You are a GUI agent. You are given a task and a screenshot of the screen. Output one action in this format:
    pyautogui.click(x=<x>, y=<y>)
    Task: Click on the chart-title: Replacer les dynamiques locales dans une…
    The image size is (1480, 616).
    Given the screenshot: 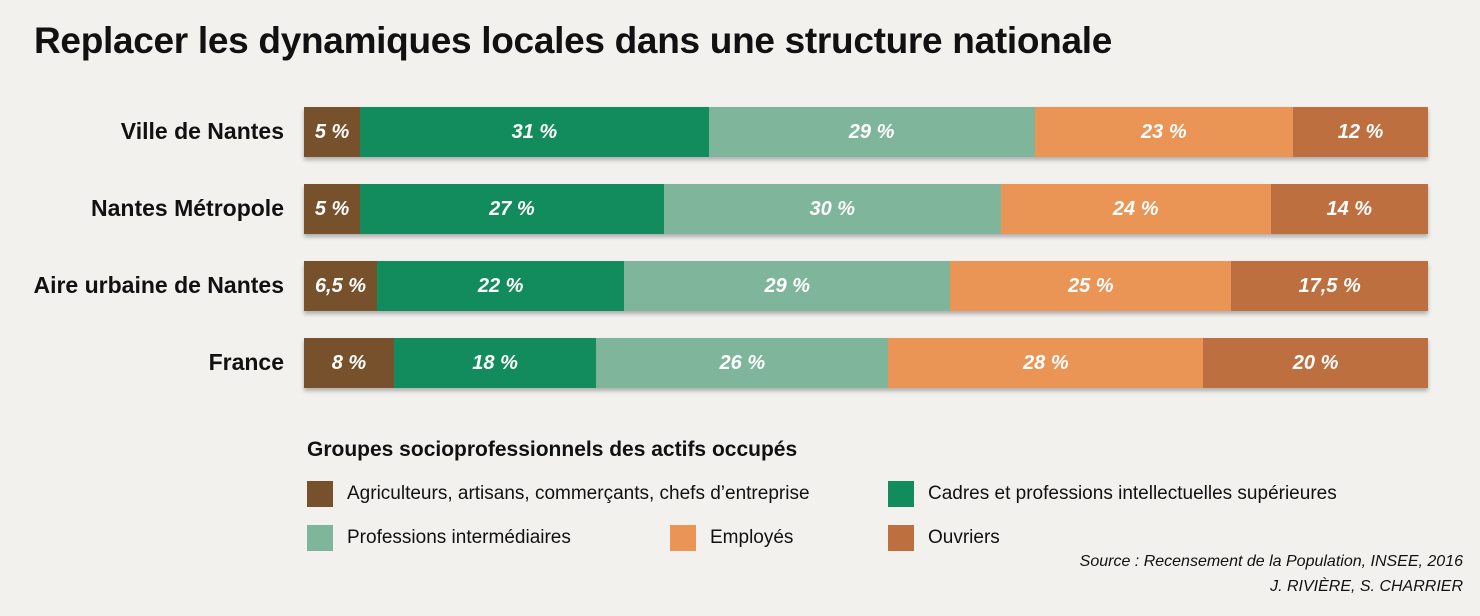 What is the action you would take?
    pyautogui.click(x=573, y=40)
    